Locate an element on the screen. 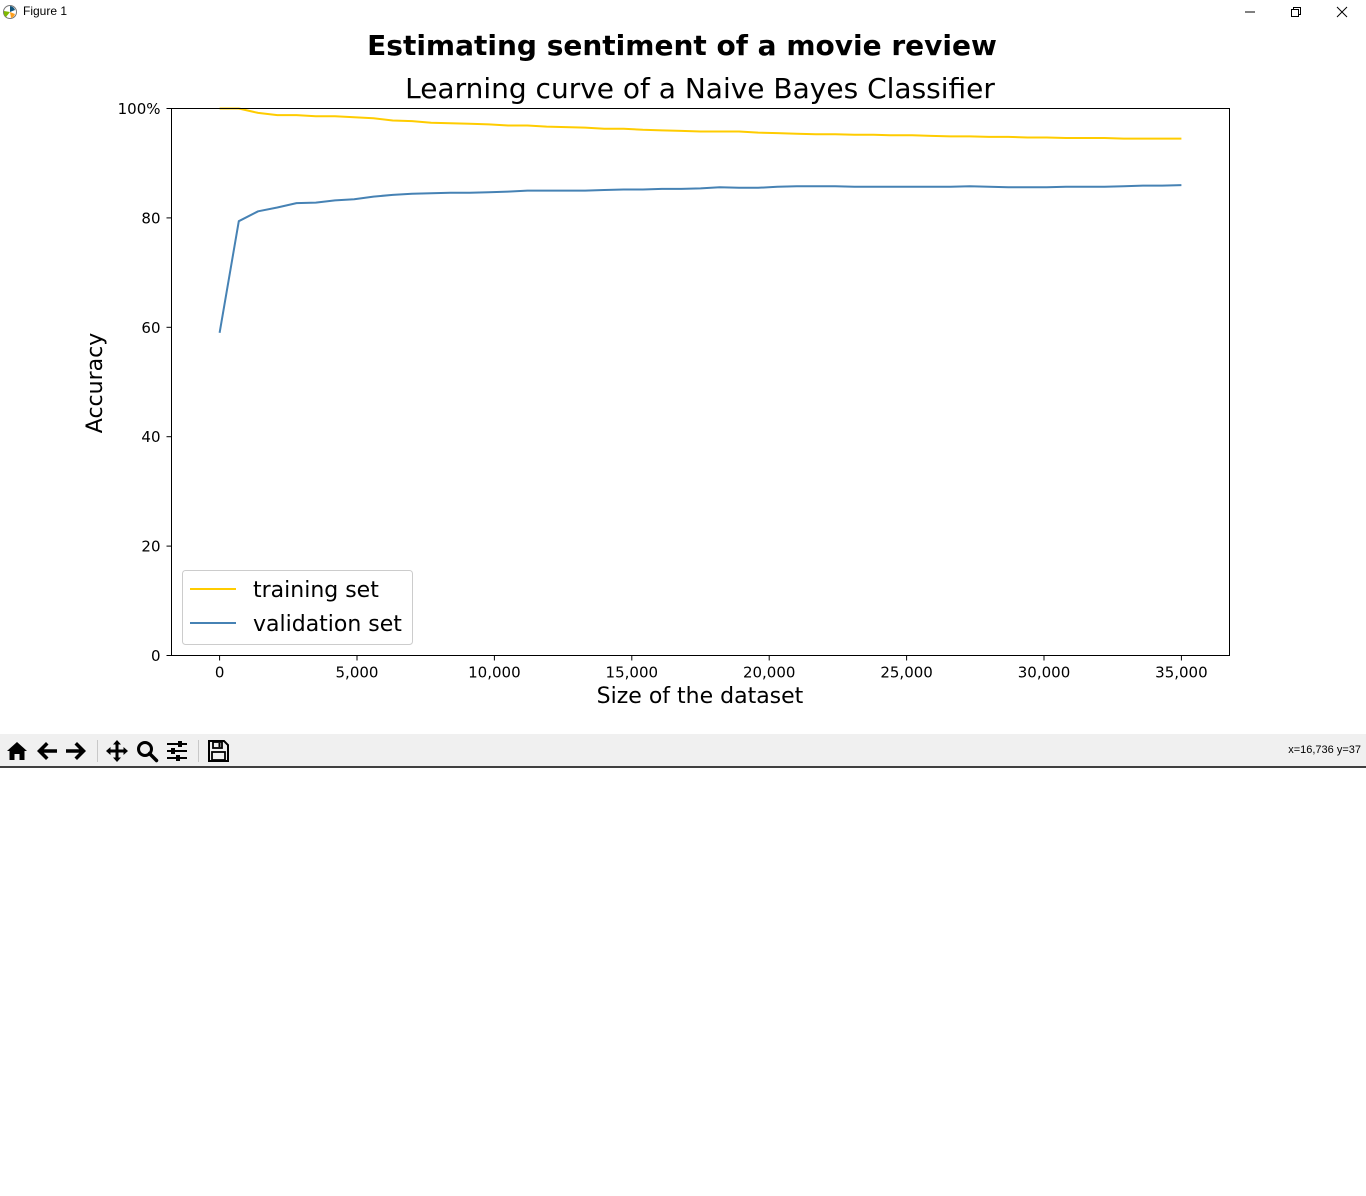 The image size is (1366, 1196). y-axis-label: Accuracy is located at coordinates (95, 383).